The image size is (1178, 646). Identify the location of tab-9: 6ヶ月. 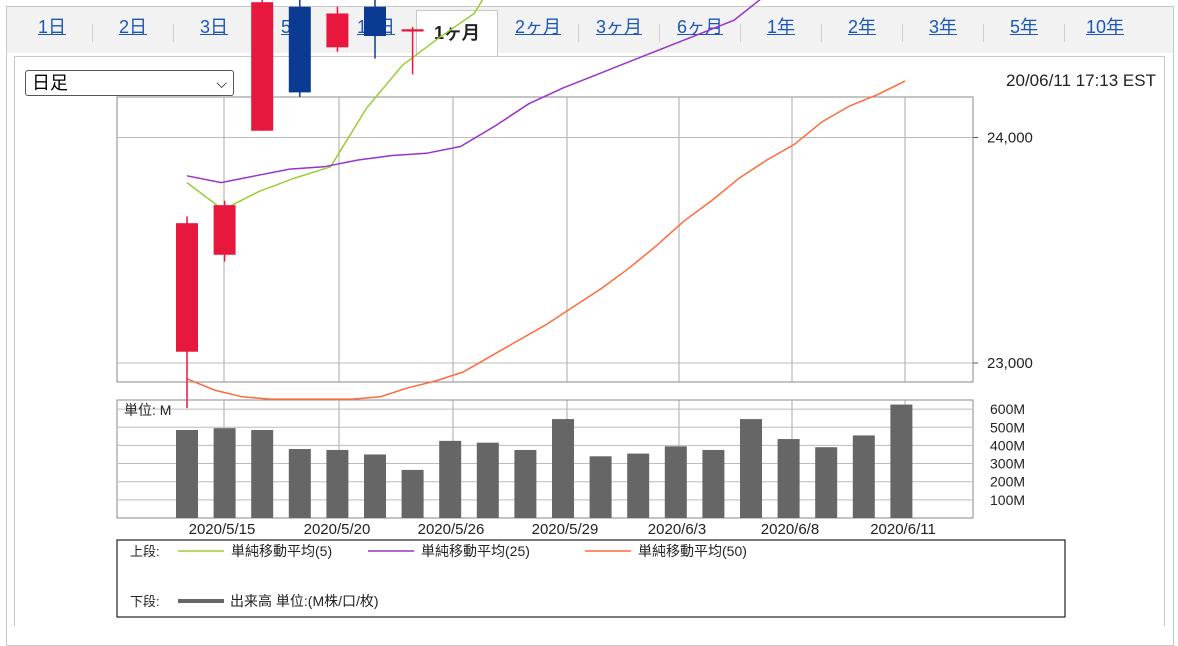
(699, 27).